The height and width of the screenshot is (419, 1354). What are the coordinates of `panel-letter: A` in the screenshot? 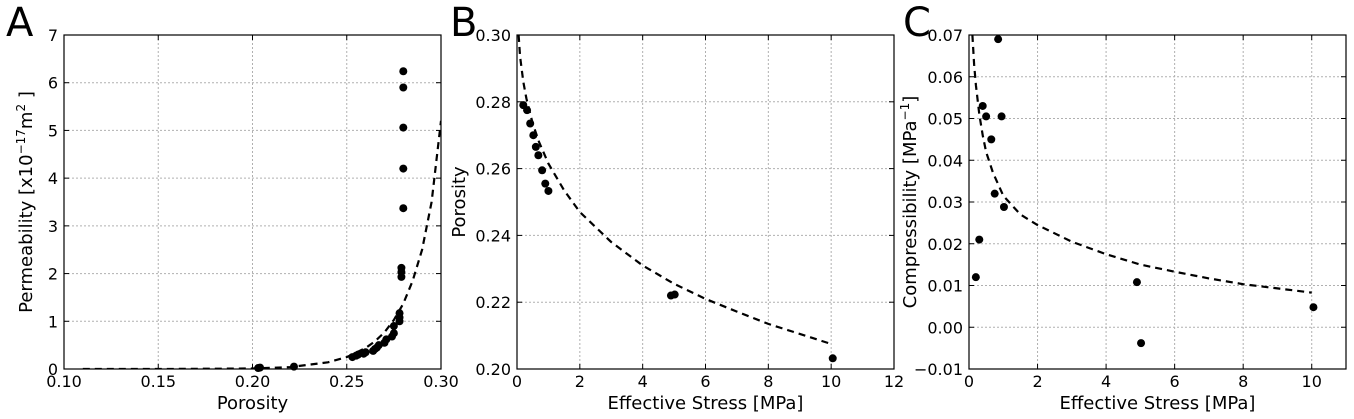 It's located at (20, 23).